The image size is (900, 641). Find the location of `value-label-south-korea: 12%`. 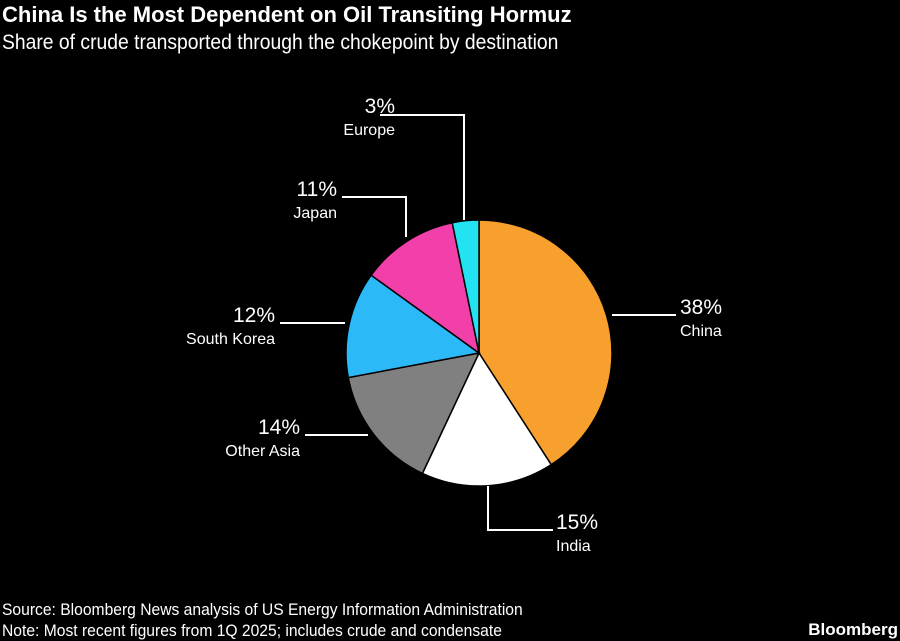

value-label-south-korea: 12% is located at coordinates (254, 315).